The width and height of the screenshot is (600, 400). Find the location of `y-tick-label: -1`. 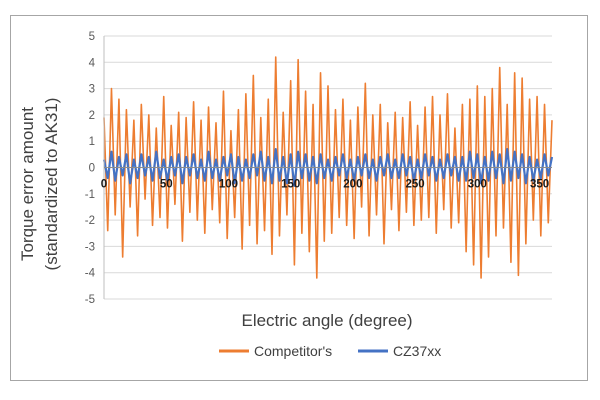

y-tick-label: -1 is located at coordinates (90, 195).